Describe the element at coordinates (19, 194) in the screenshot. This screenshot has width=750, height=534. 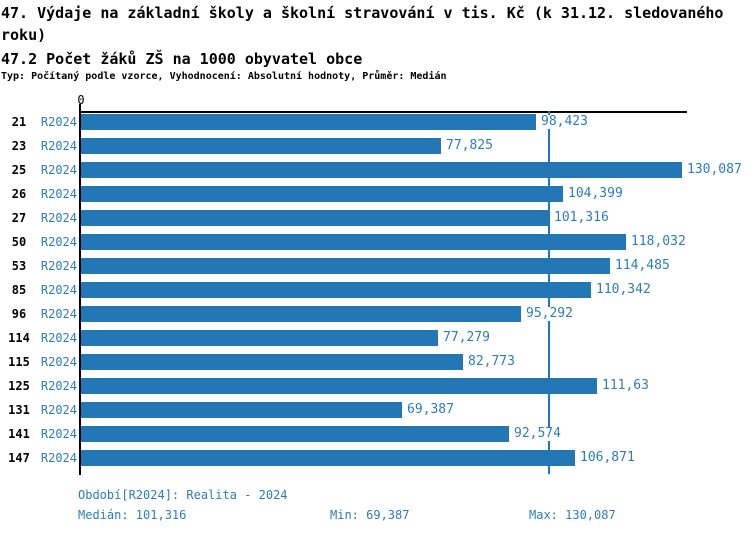
I see `row-category-label: 26` at that location.